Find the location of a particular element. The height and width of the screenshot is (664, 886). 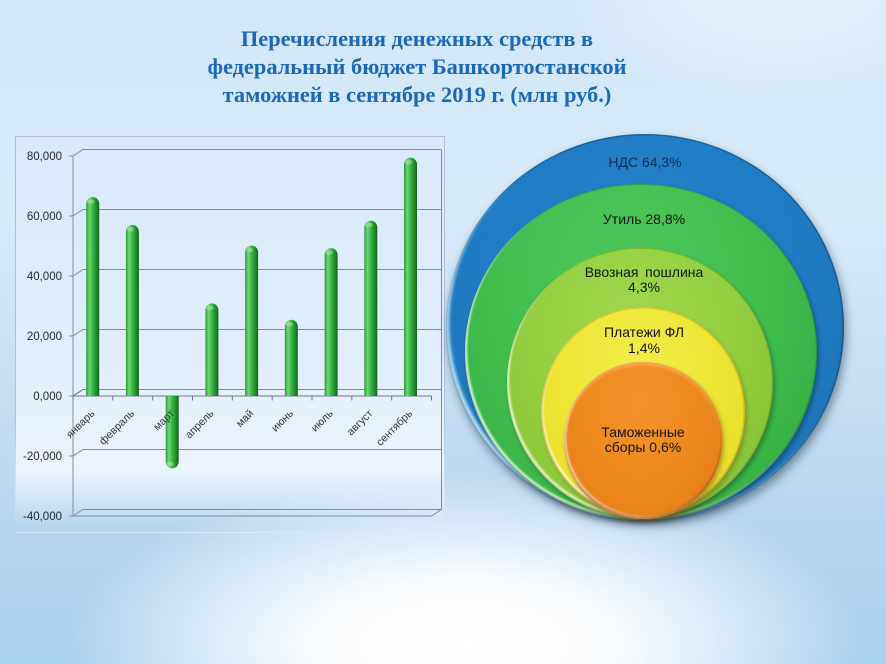

svg-text: июль is located at coordinates (322, 420).